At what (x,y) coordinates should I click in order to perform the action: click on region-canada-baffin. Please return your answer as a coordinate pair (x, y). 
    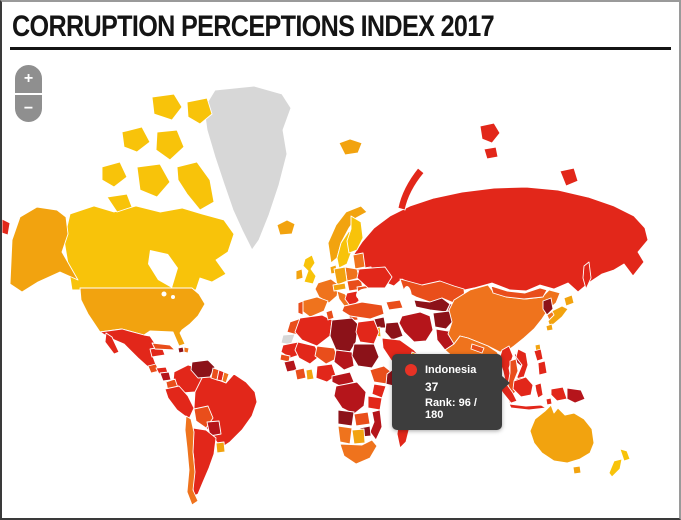
    Looking at the image, I should click on (195, 186).